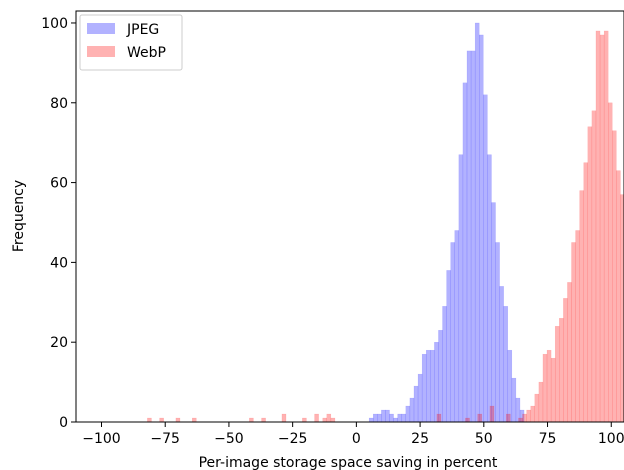 This screenshot has height=470, width=624. Describe the element at coordinates (611, 439) in the screenshot. I see `x-tick-label: 100` at that location.